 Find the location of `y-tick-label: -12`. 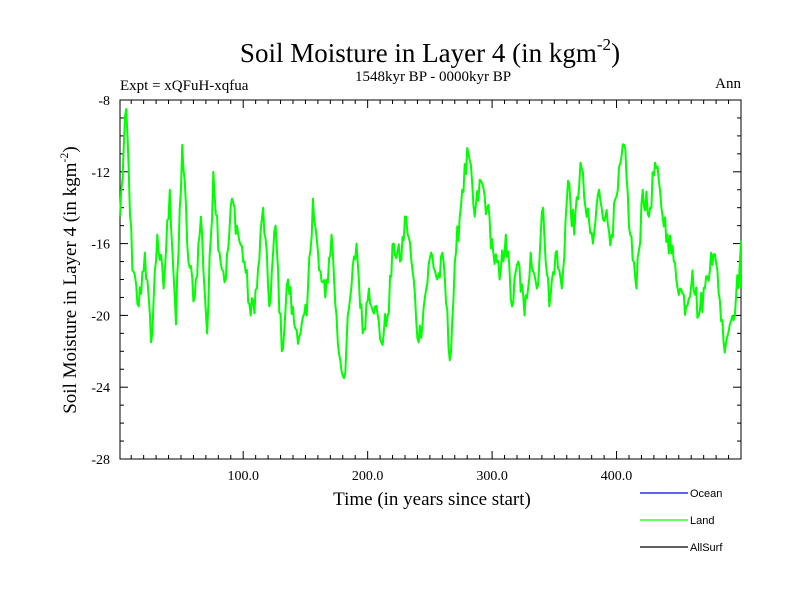

y-tick-label: -12 is located at coordinates (100, 173).